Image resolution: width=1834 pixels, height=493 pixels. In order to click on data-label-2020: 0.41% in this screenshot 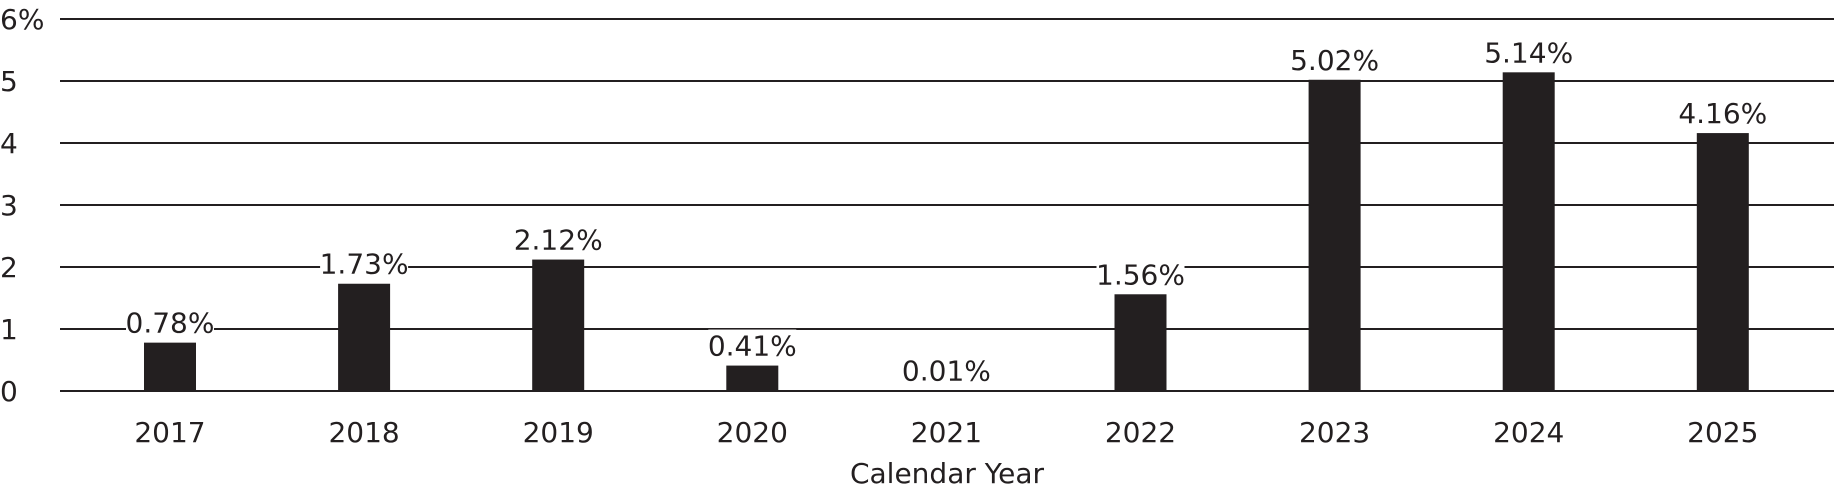, I will do `click(752, 346)`.